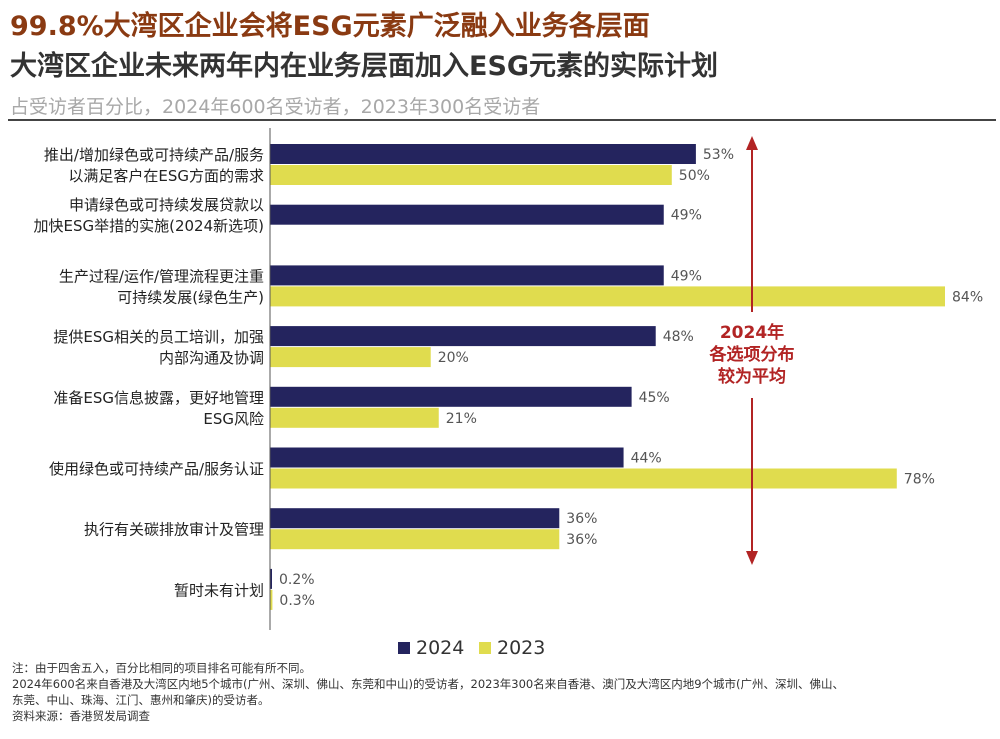 This screenshot has width=1000, height=739. What do you see at coordinates (166, 205) in the screenshot?
I see `category-label: 申请绿色或可持续发展贷款以` at bounding box center [166, 205].